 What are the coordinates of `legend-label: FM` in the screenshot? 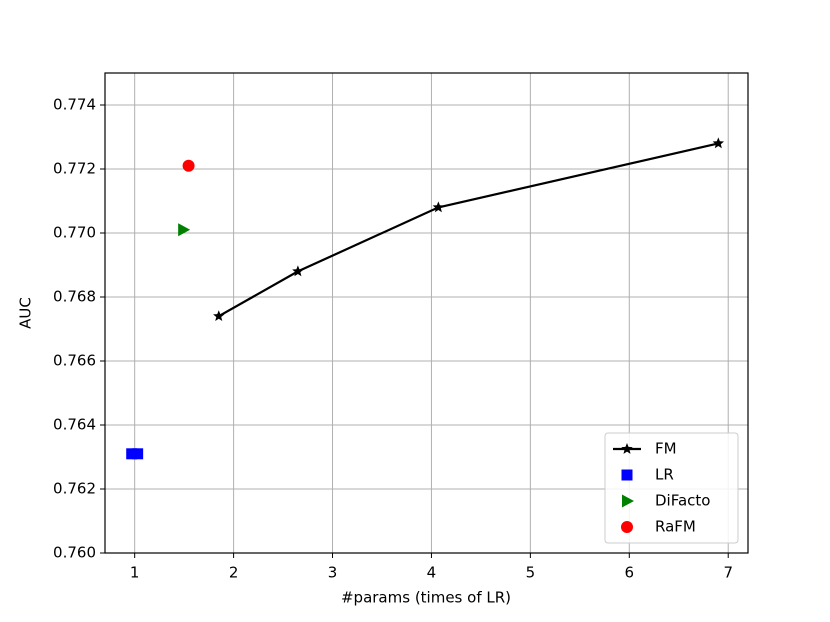 It's located at (666, 449).